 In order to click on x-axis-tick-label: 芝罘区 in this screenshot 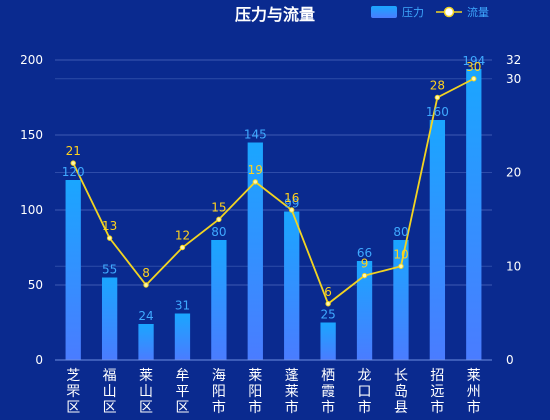, I will do `click(73, 392)`.